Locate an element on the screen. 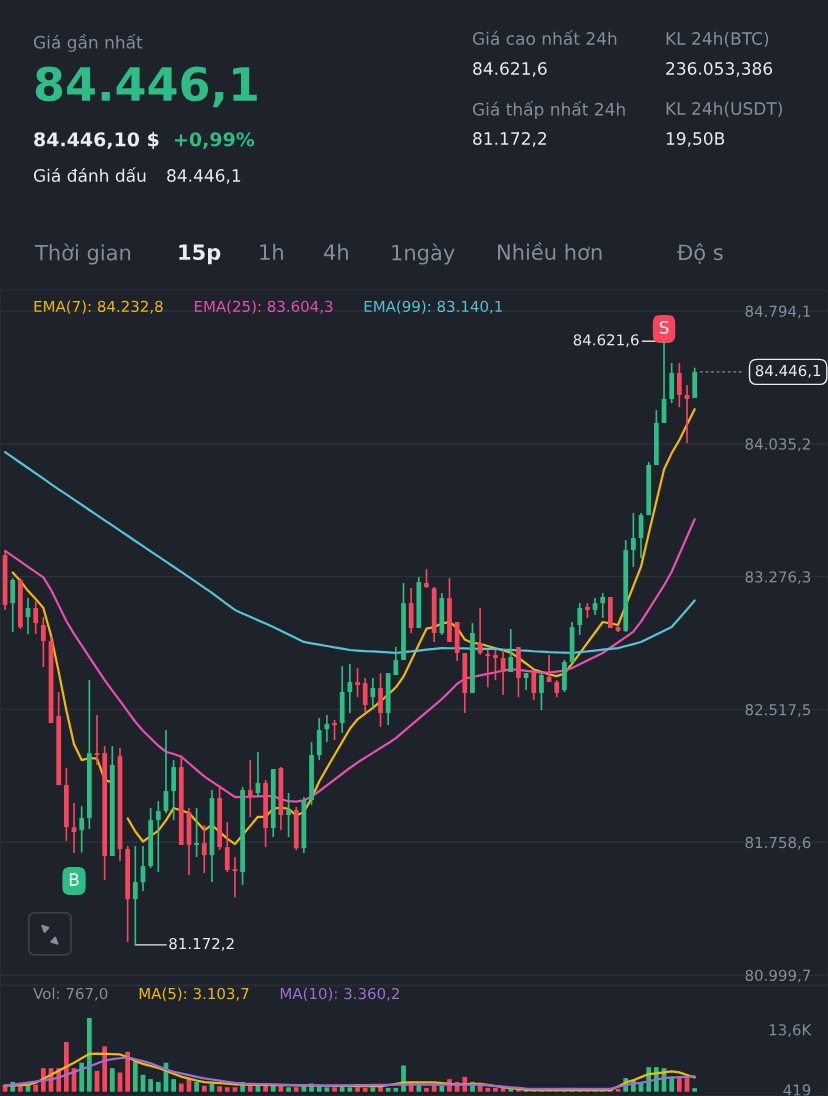 This screenshot has height=1096, width=828. text: EMA(25): 83.604,3 is located at coordinates (263, 307).